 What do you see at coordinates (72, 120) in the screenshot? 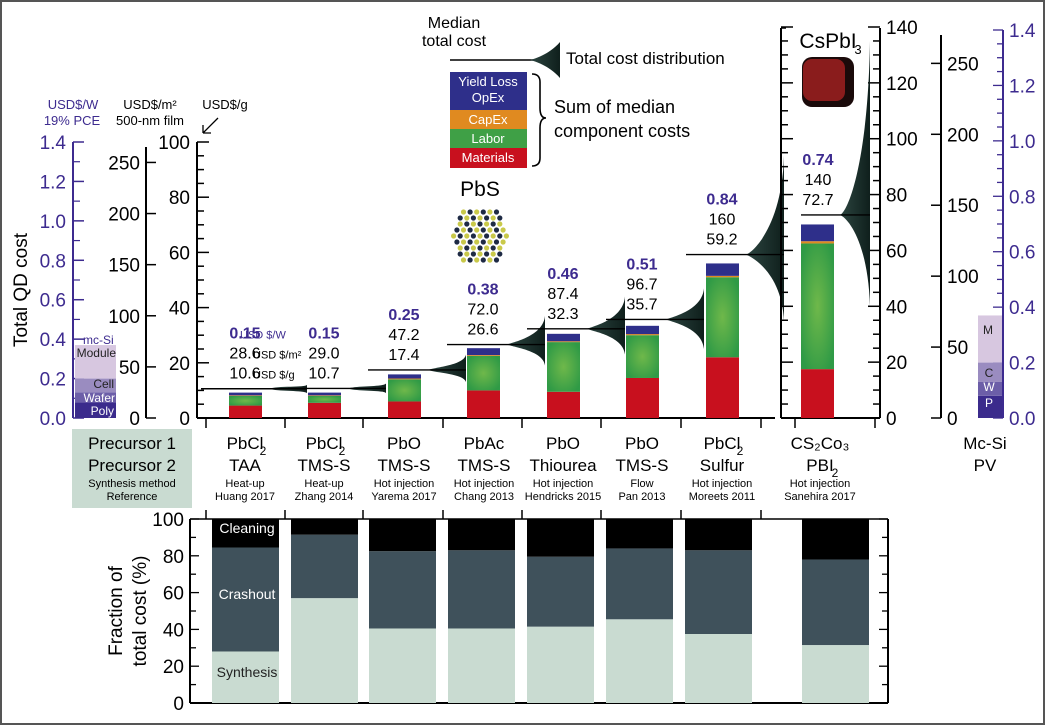
I see `usd-per-w-sublabel: 19% PCE` at bounding box center [72, 120].